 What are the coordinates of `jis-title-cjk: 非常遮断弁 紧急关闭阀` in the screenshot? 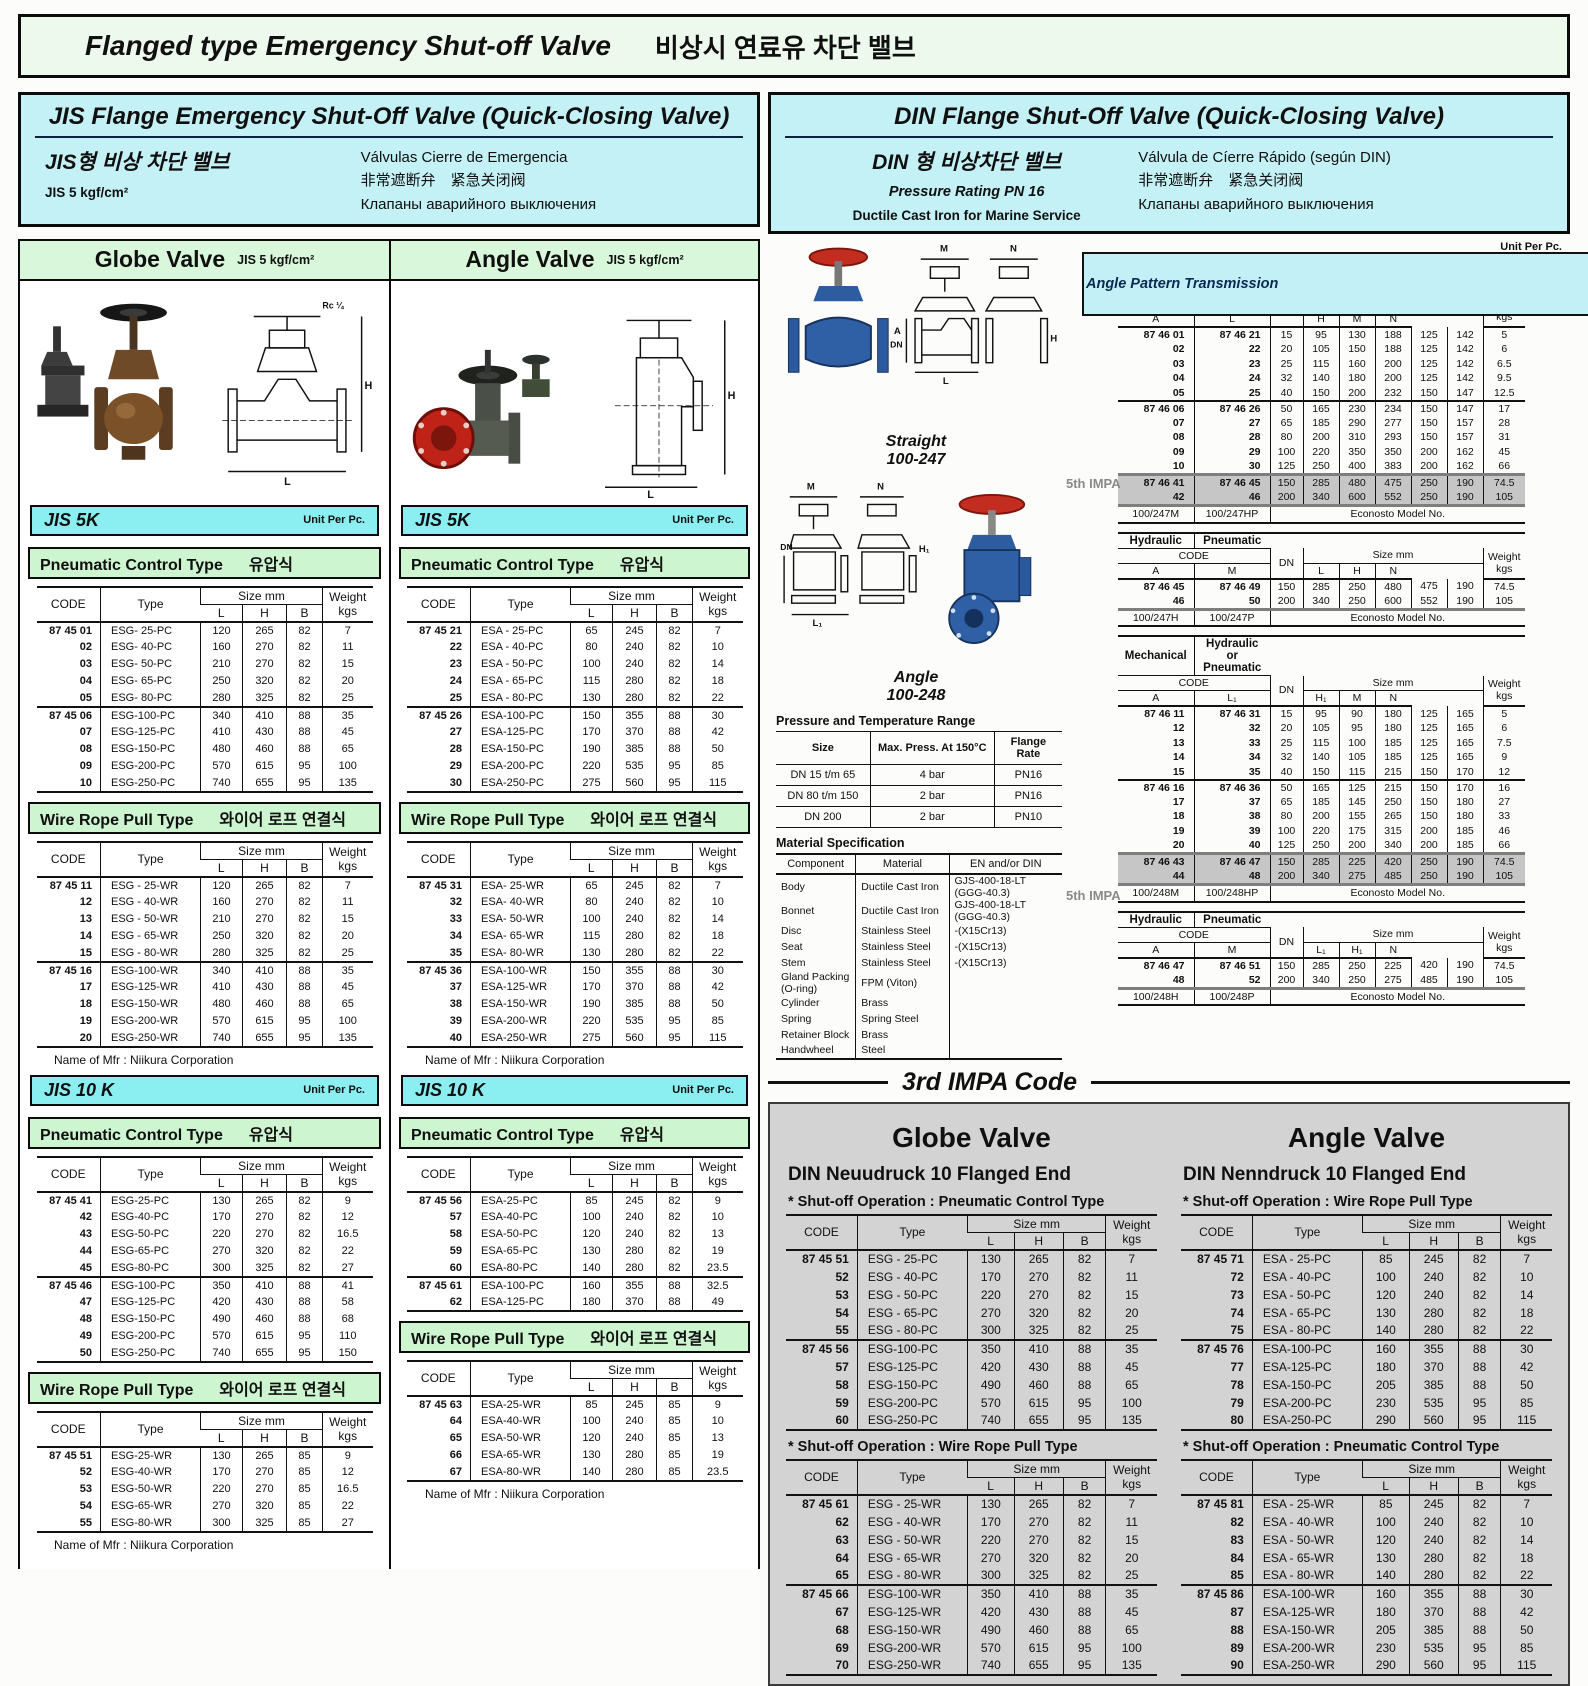 It's located at (443, 181).